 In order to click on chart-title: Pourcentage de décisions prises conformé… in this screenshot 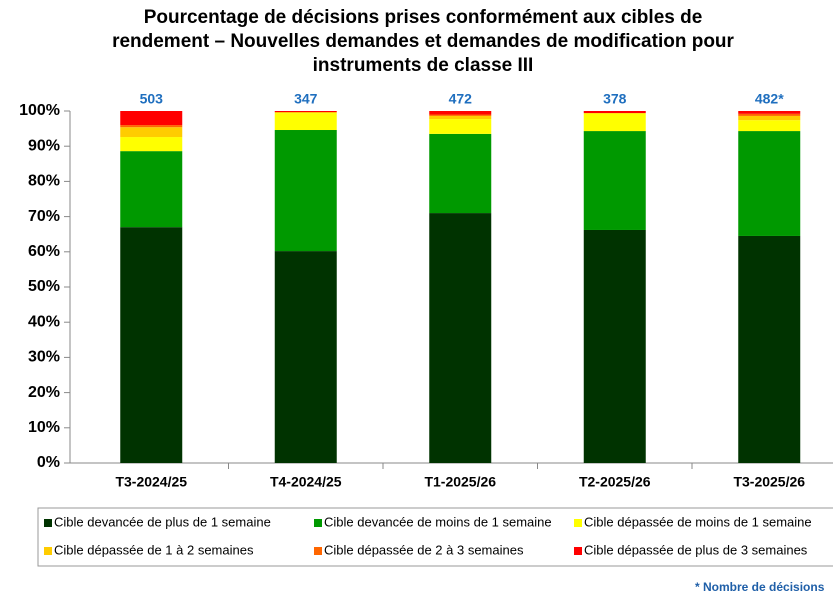, I will do `click(423, 17)`.